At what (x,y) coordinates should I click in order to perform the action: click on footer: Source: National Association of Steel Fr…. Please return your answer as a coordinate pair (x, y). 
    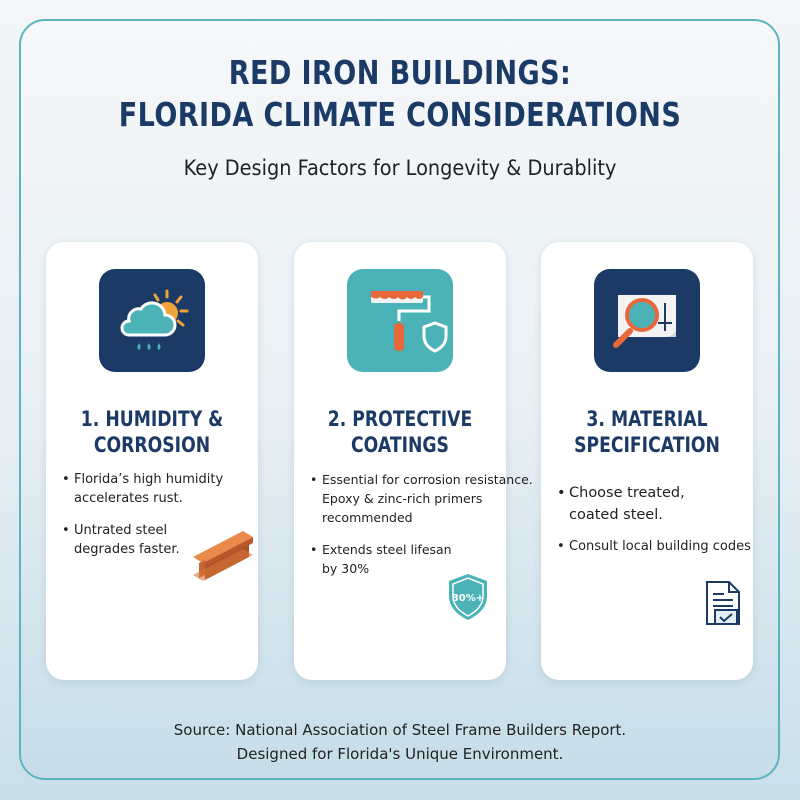
    Looking at the image, I should click on (400, 742).